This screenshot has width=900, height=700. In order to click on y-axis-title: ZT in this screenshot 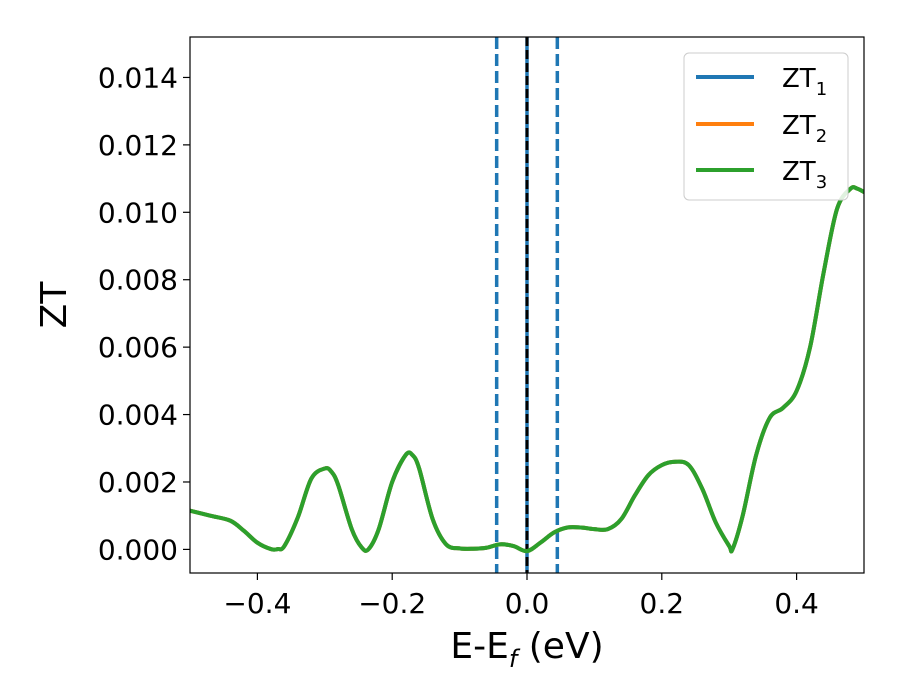, I will do `click(54, 305)`.